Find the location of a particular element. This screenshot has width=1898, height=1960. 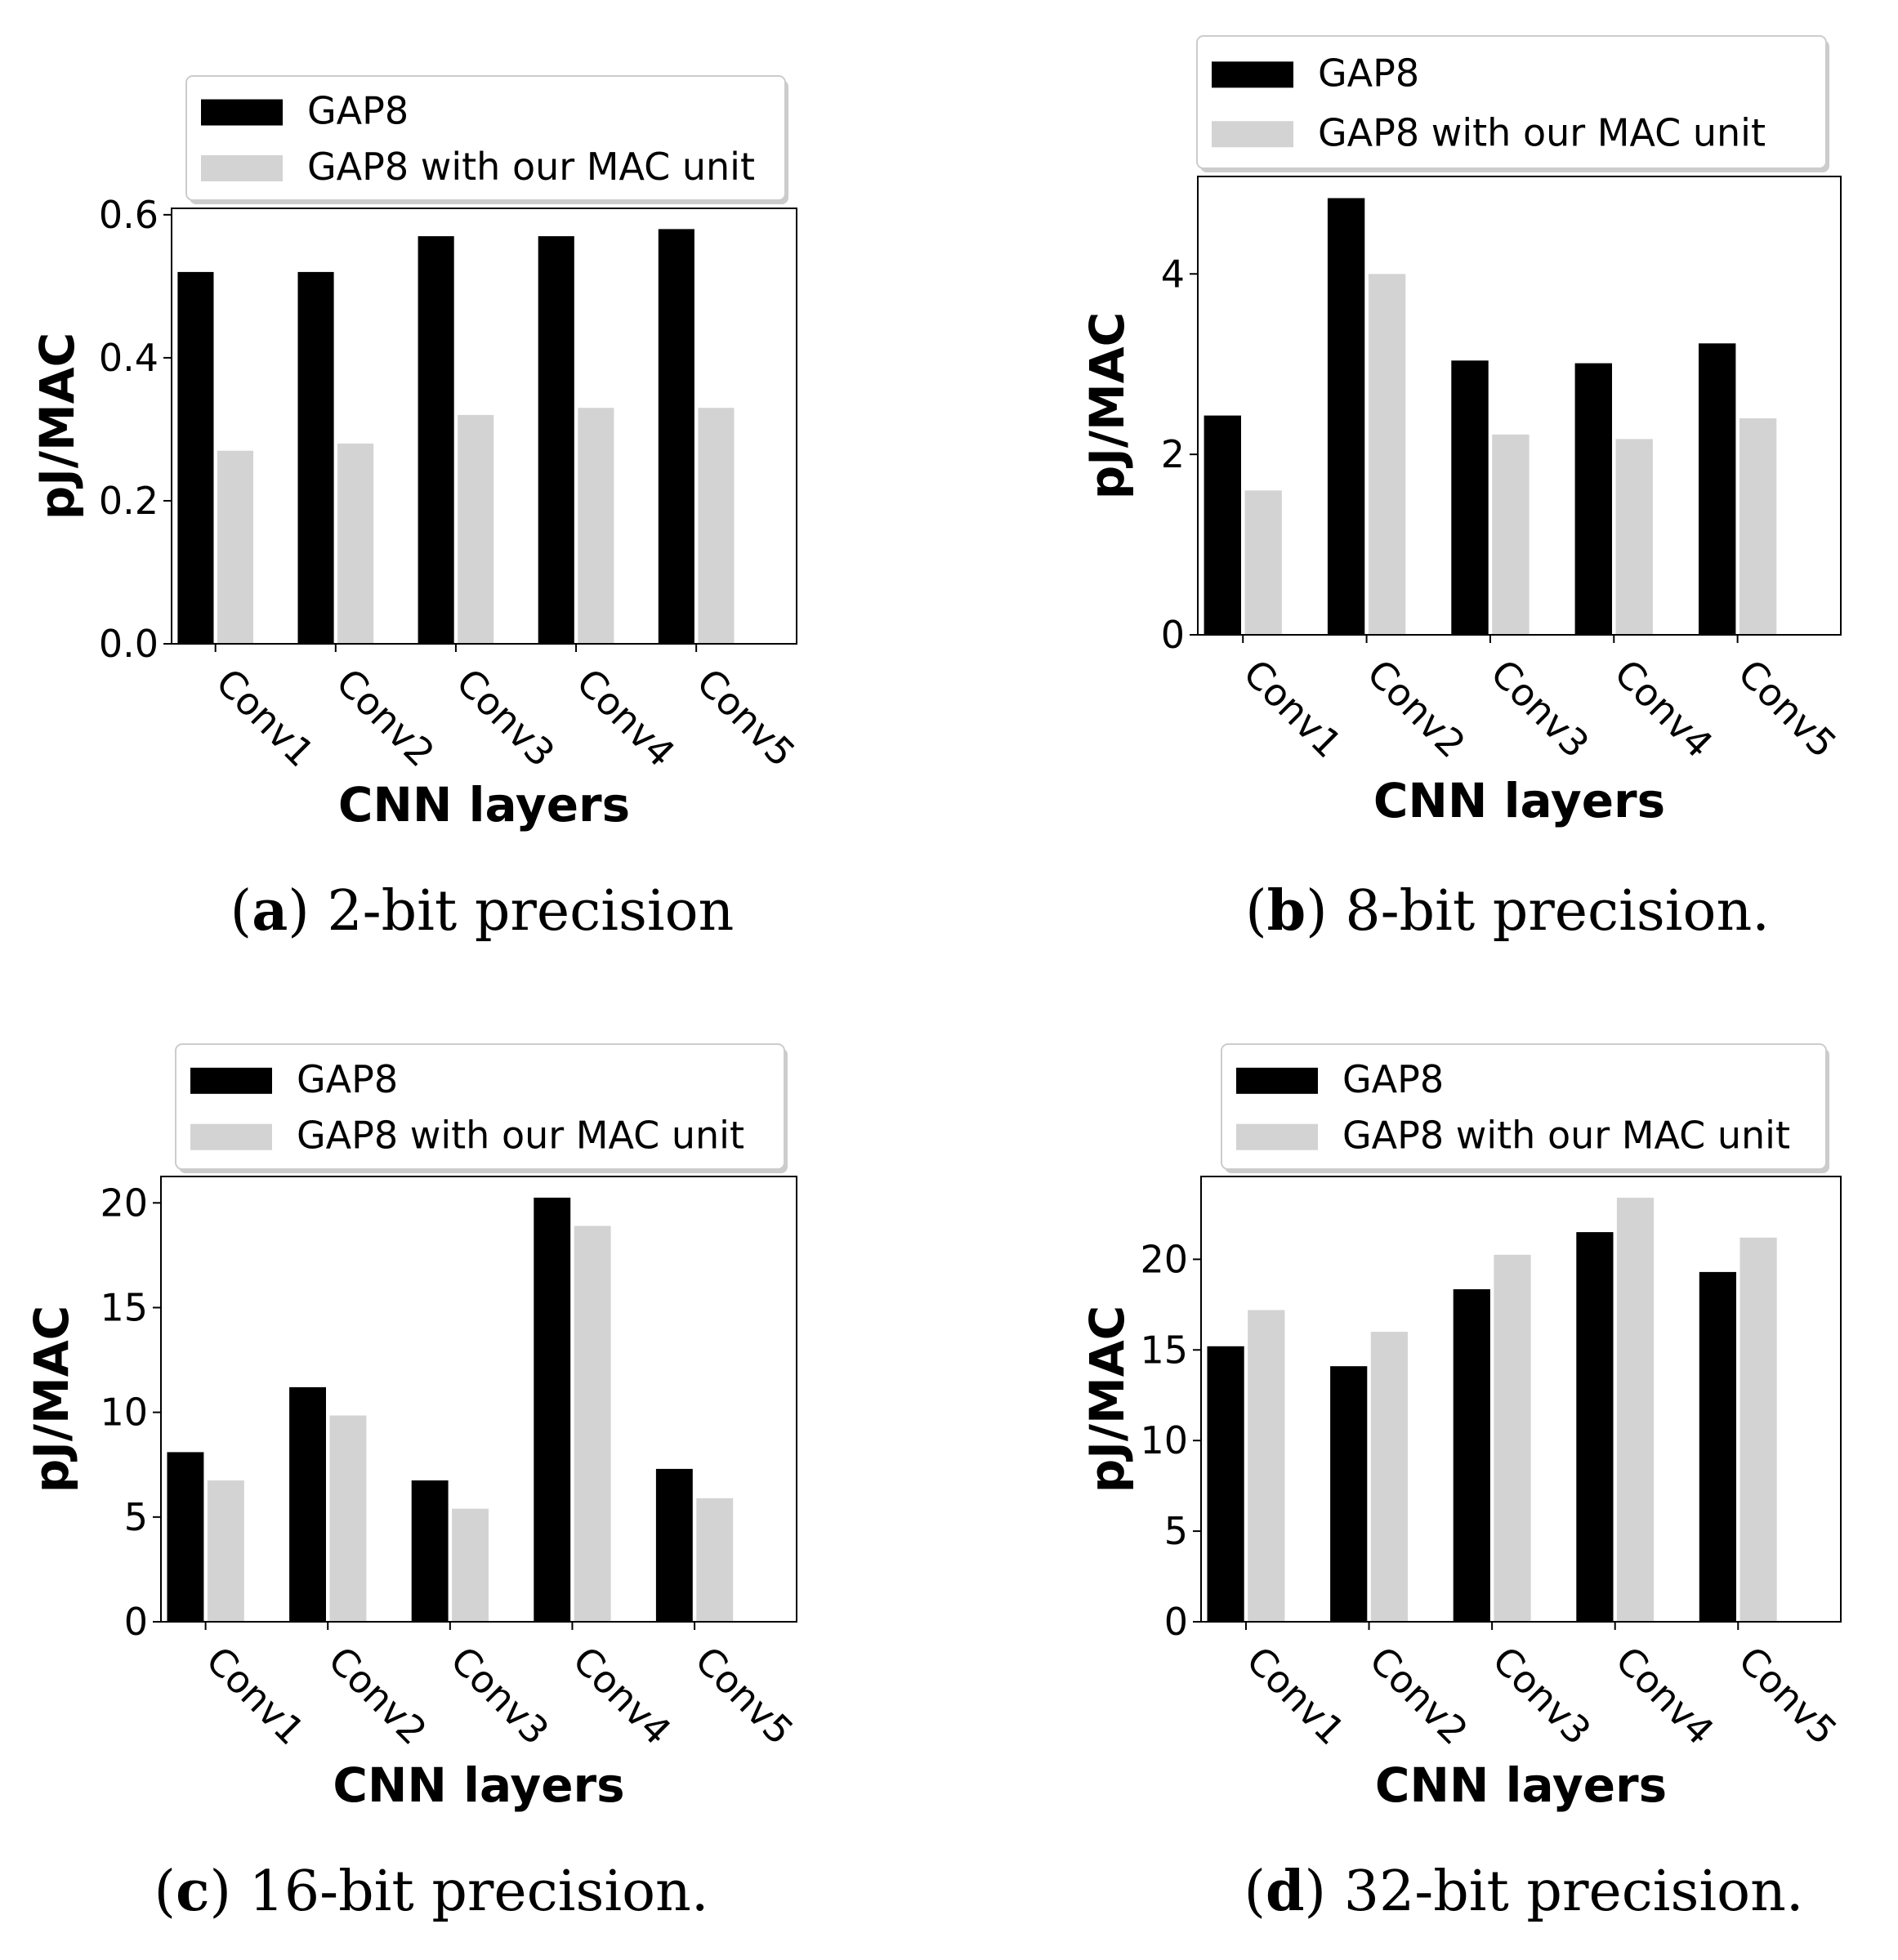

caption-label: b is located at coordinates (1286, 911).